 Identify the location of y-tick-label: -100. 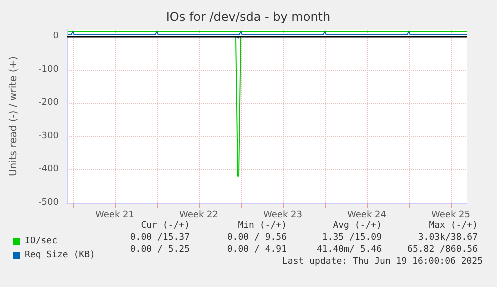
(49, 69).